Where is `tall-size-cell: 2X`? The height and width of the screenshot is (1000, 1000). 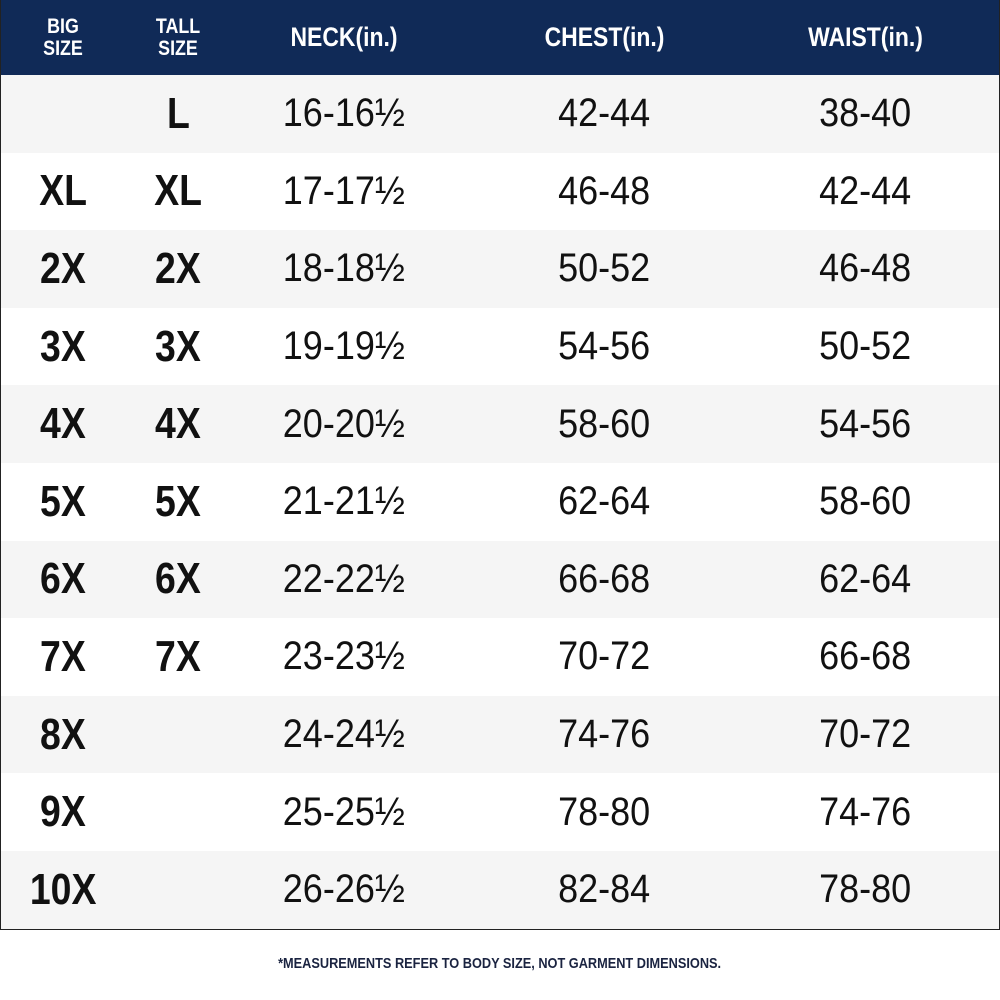
tall-size-cell: 2X is located at coordinates (178, 269).